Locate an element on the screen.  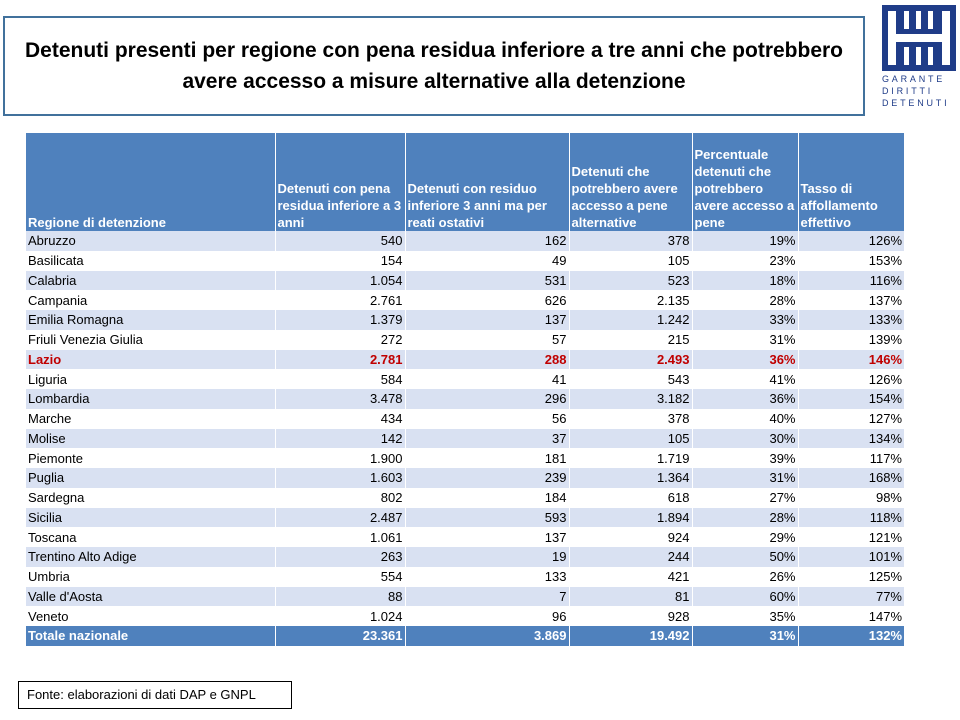
value-cell: 117% is located at coordinates (851, 458).